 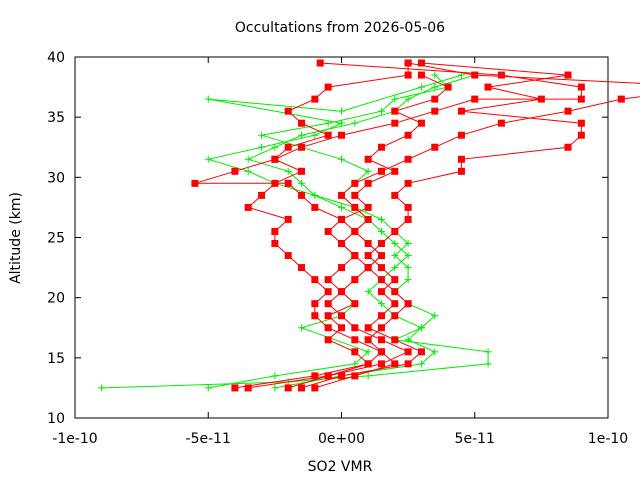 What do you see at coordinates (608, 439) in the screenshot?
I see `x-tick-label: 1e-10` at bounding box center [608, 439].